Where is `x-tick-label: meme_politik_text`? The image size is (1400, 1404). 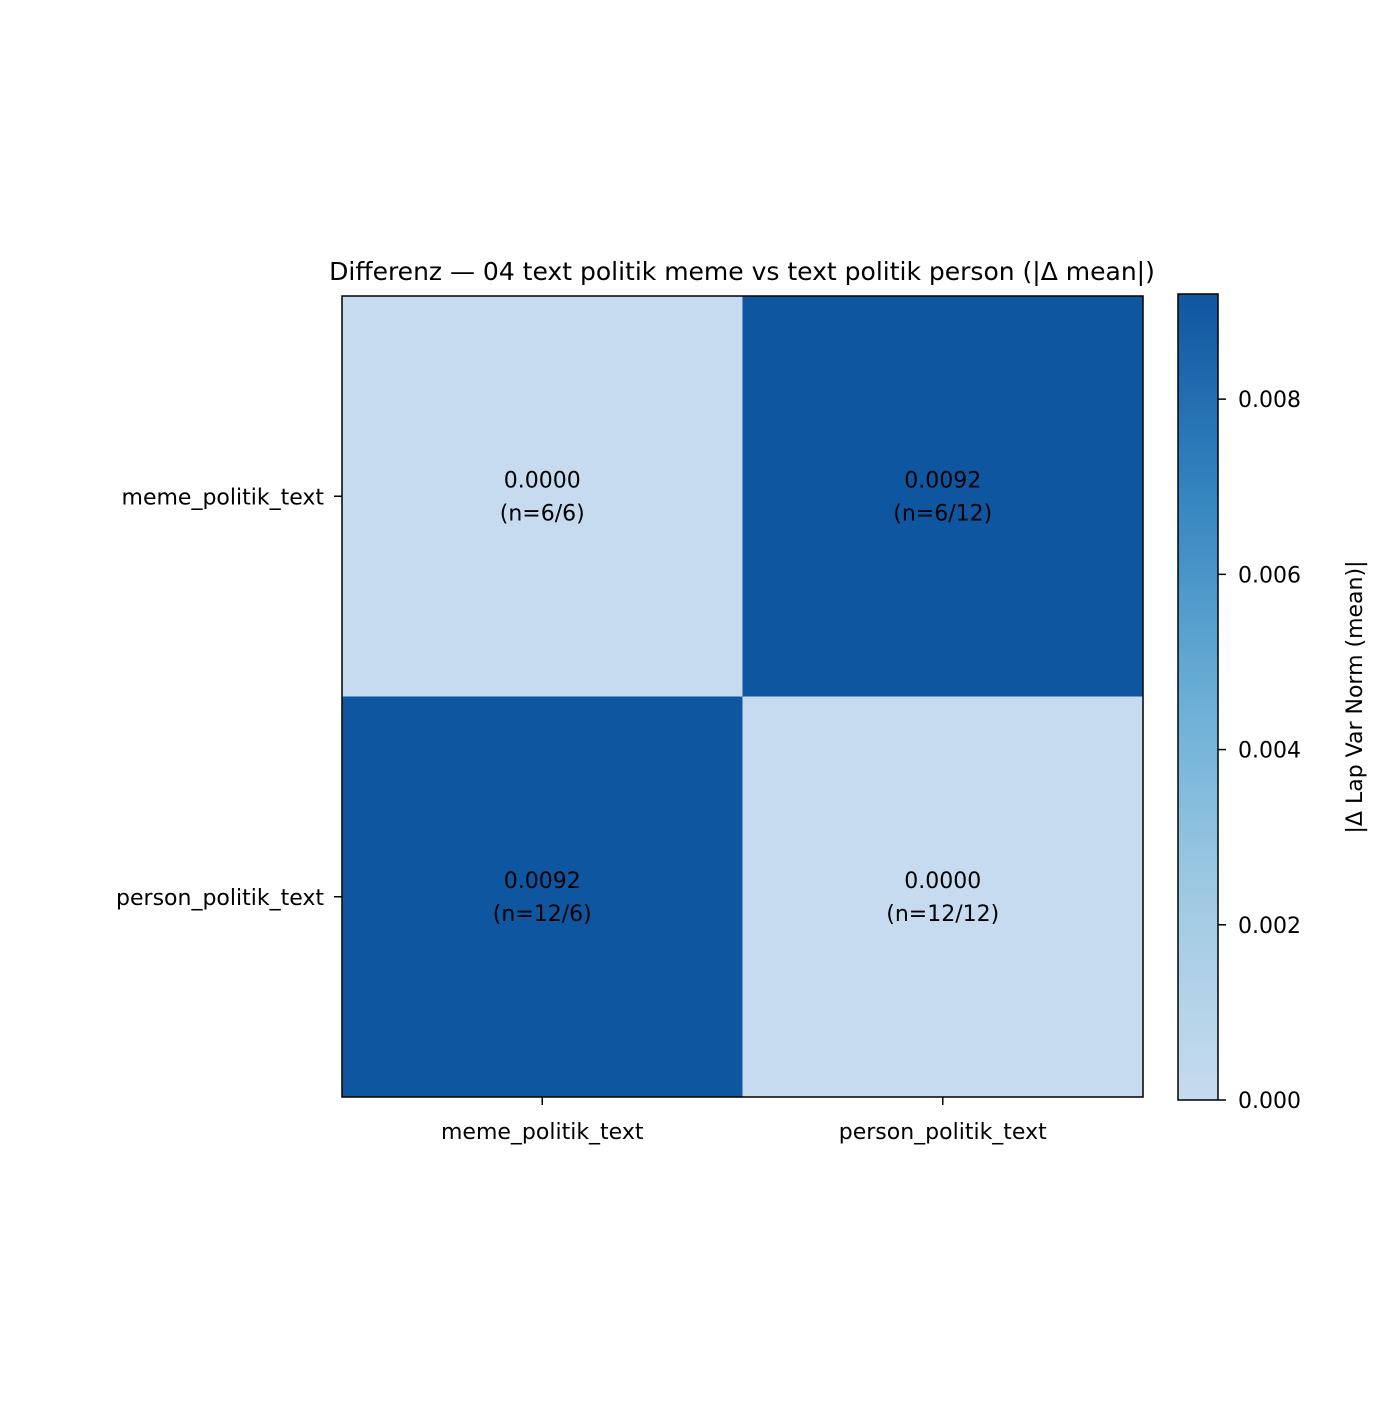
x-tick-label: meme_politik_text is located at coordinates (542, 1132).